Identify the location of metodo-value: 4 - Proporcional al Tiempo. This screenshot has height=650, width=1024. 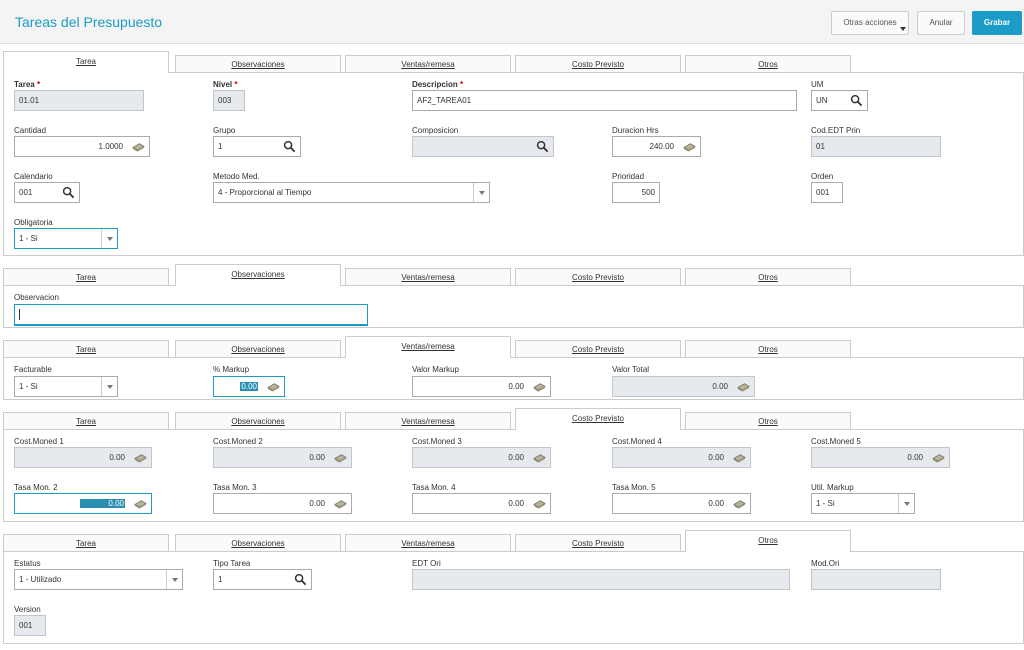
(265, 192).